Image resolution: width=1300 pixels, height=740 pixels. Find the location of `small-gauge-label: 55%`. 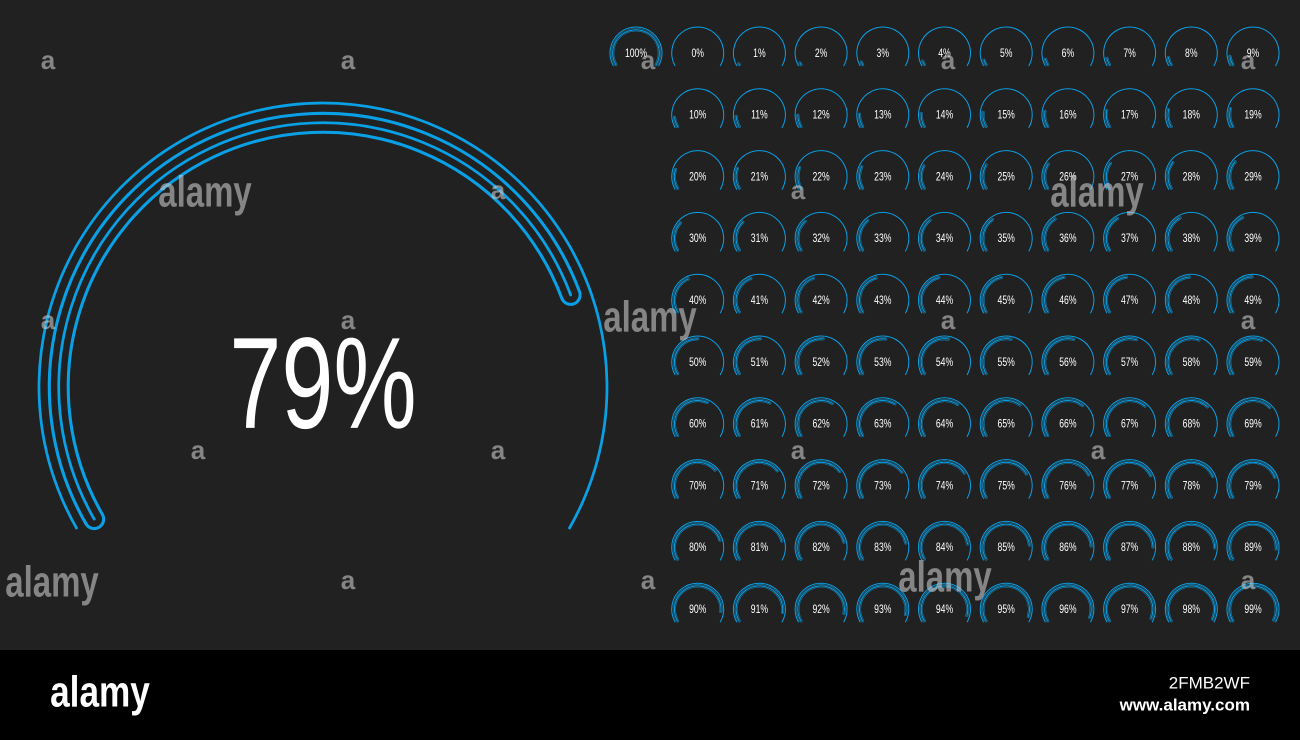

small-gauge-label: 55% is located at coordinates (1006, 363).